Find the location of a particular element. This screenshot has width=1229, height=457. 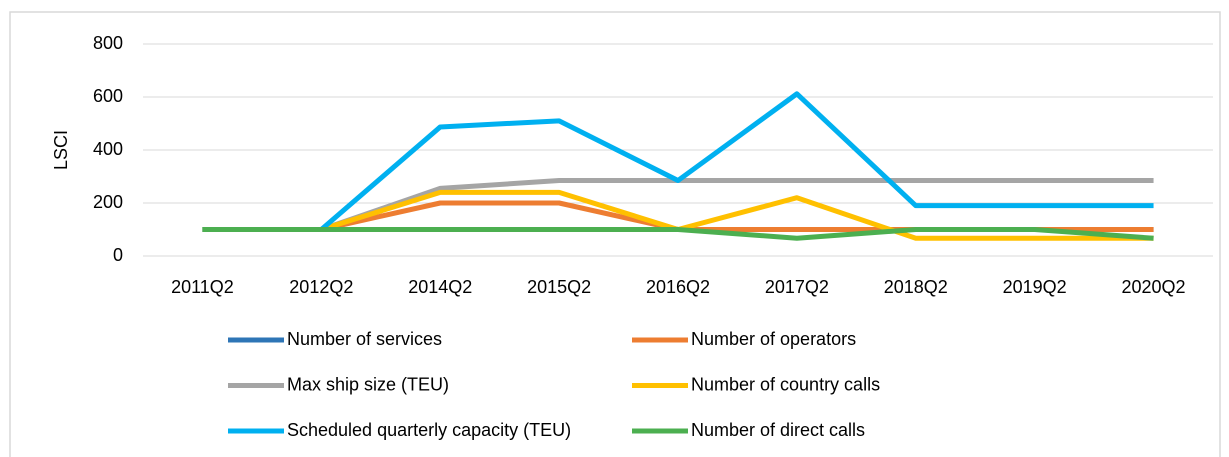

legend-label: Number of services is located at coordinates (364, 339).